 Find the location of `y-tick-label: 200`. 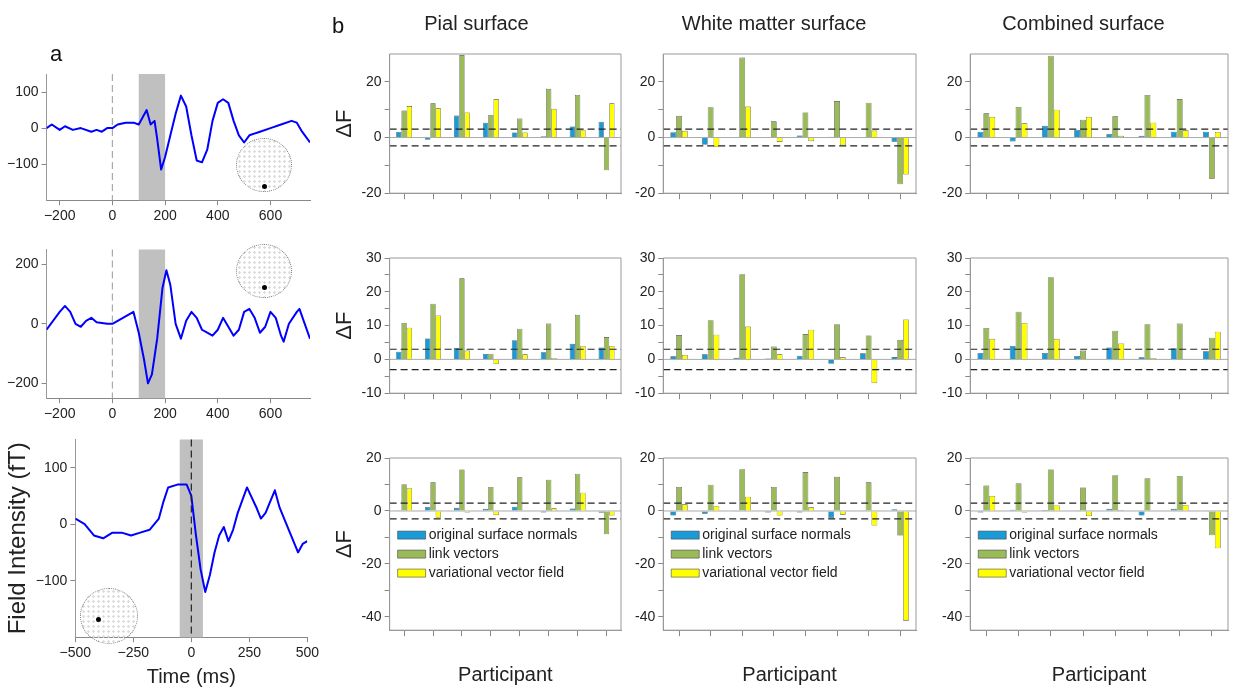

y-tick-label: 200 is located at coordinates (27, 263).